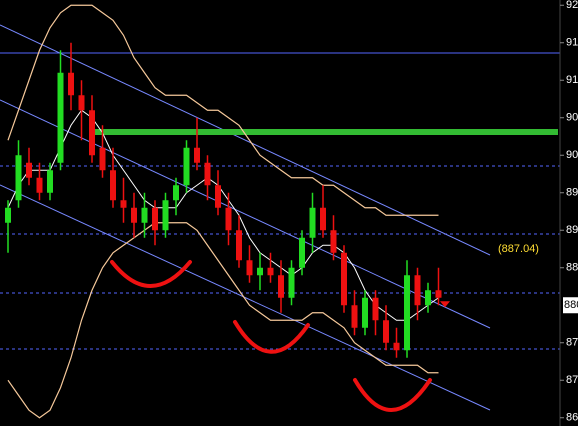  What do you see at coordinates (572, 230) in the screenshot?
I see `y-tick-label: 890` at bounding box center [572, 230].